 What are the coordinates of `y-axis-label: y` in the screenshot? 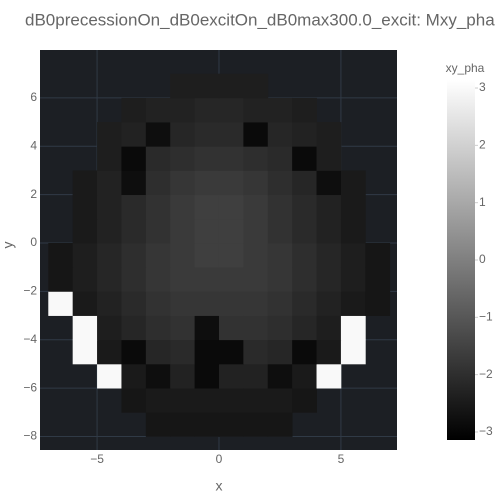 It's located at (8, 245).